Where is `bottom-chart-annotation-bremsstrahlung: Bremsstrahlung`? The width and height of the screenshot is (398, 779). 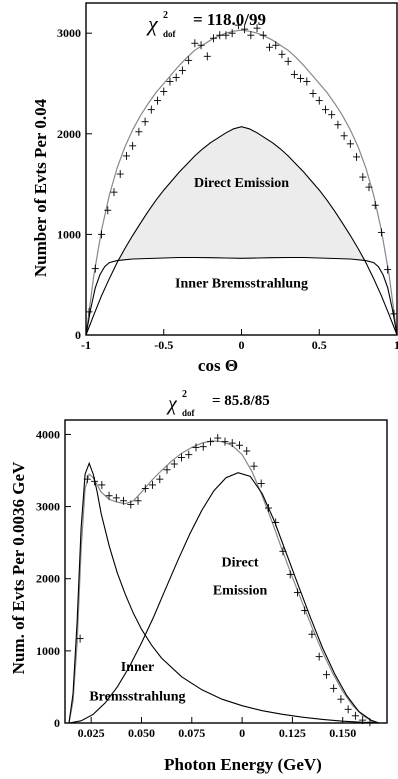
bottom-chart-annotation-bremsstrahlung: Bremsstrahlung is located at coordinates (137, 697).